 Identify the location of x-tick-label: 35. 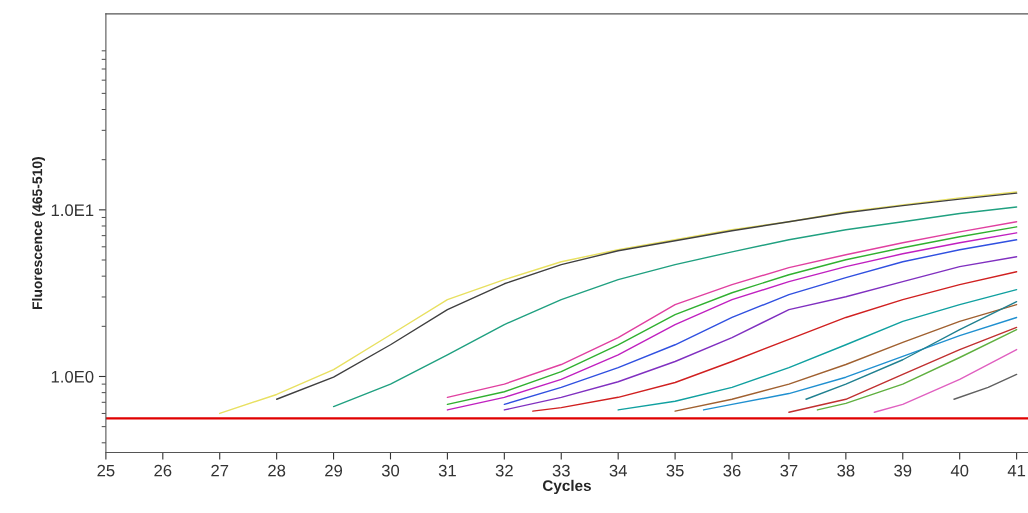
(675, 470).